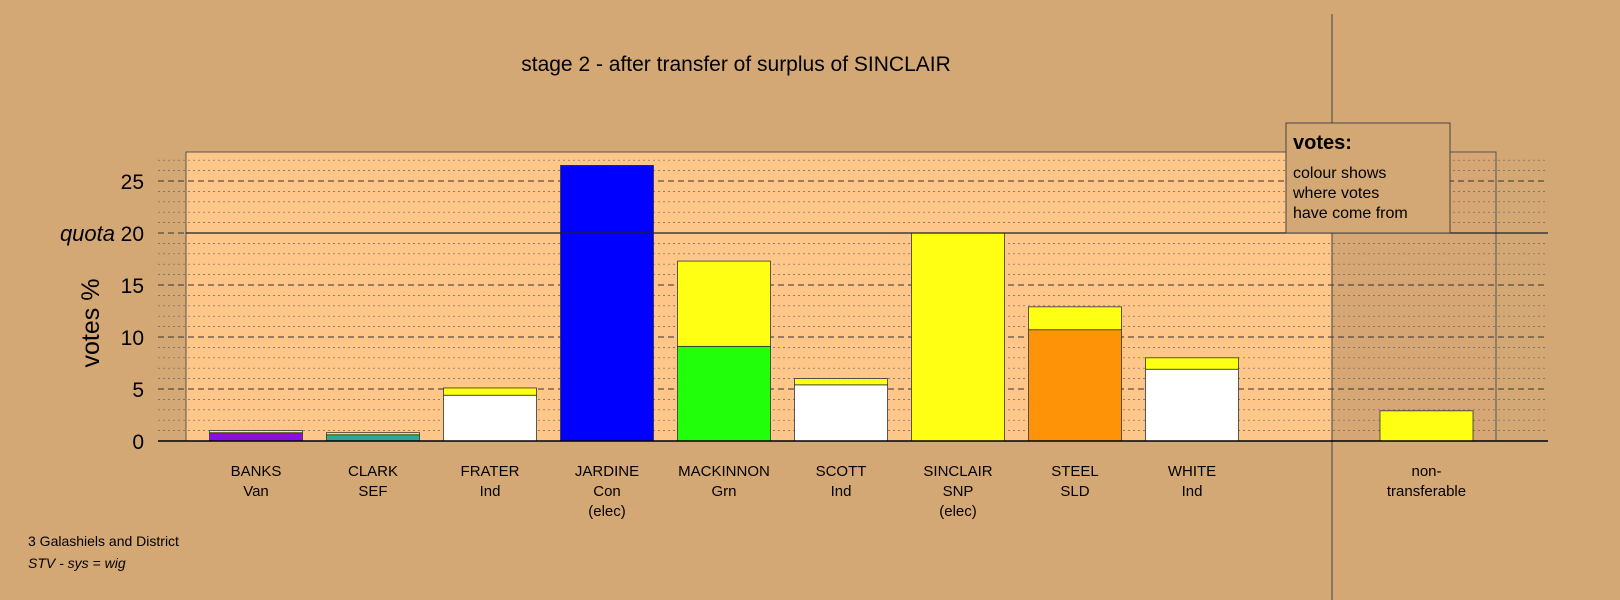 The image size is (1620, 600). I want to click on y-tick-label: 5, so click(138, 390).